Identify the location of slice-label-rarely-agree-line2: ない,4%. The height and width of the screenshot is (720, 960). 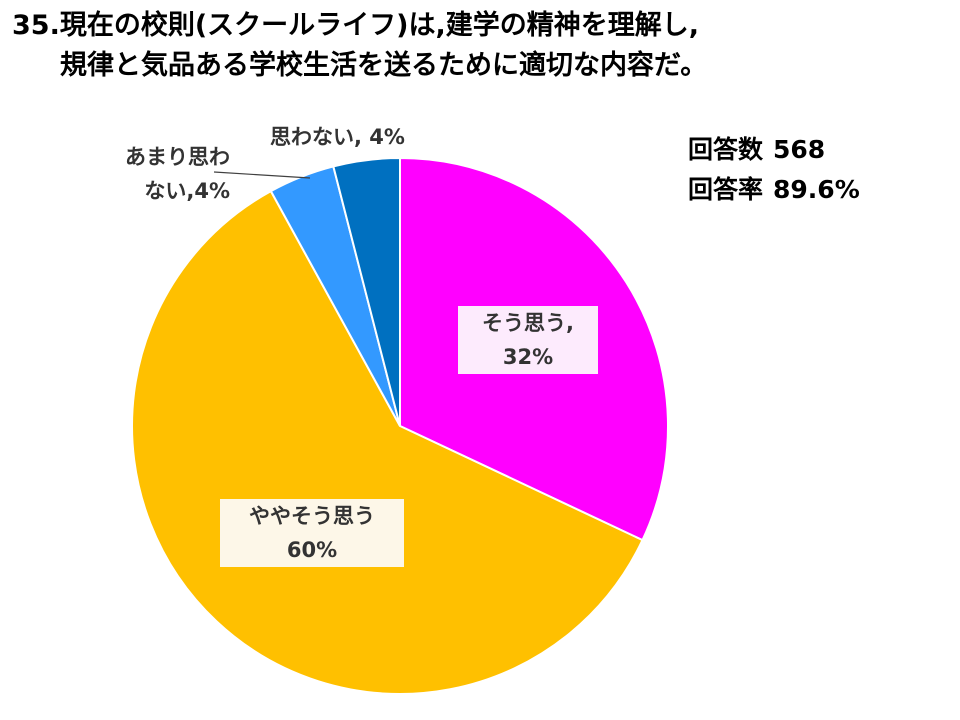
(187, 191).